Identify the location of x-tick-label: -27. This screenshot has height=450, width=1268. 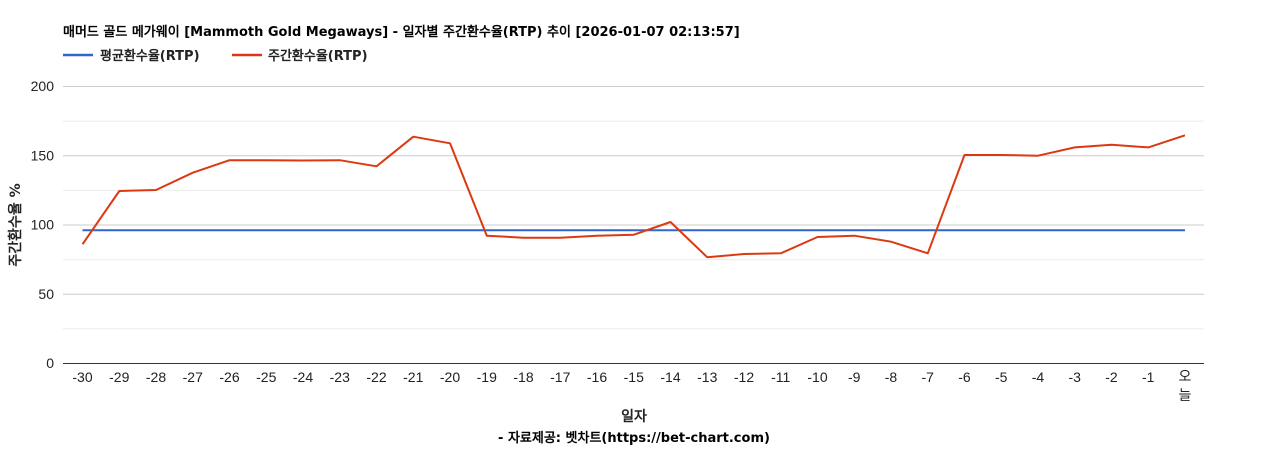
(193, 377).